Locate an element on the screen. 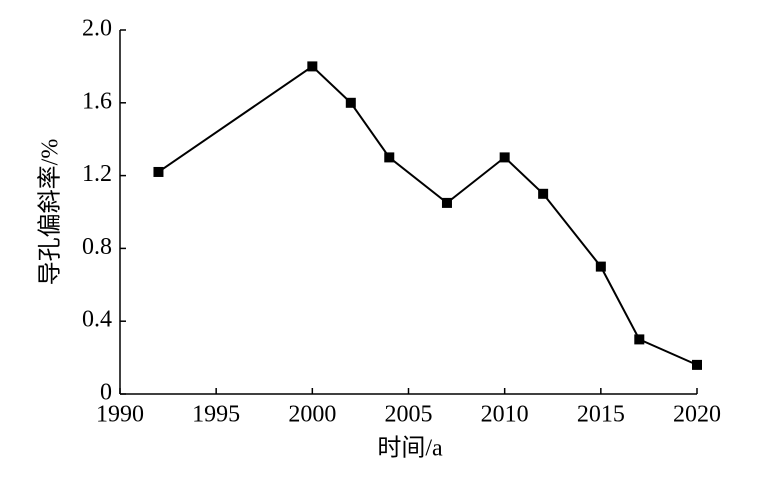  y-tick-label: 2.0 is located at coordinates (97, 29).